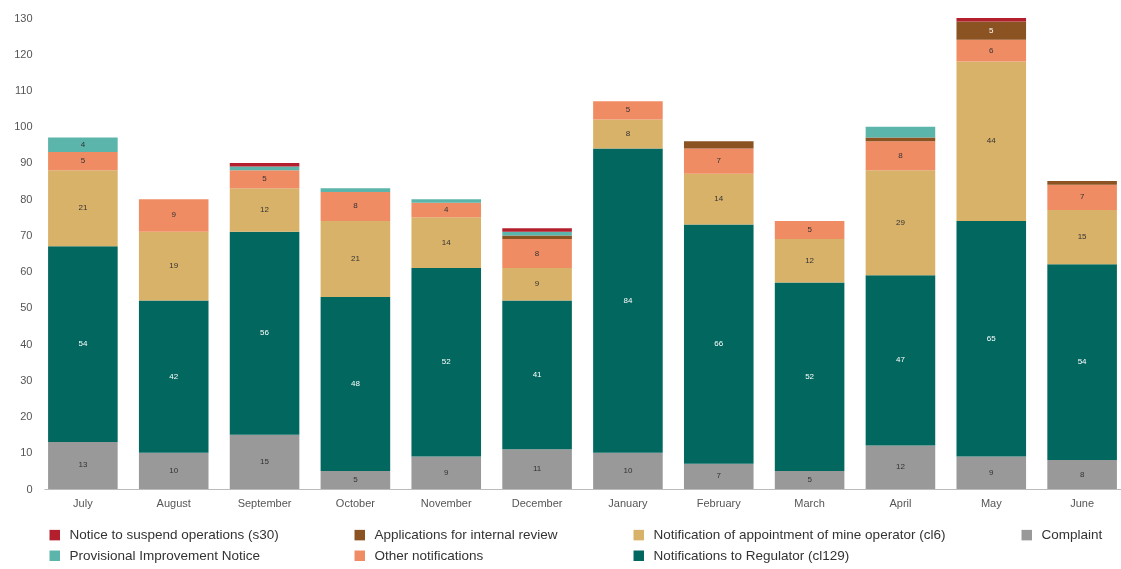 The width and height of the screenshot is (1121, 569). Describe the element at coordinates (23, 53) in the screenshot. I see `y-tick-label: 120` at that location.